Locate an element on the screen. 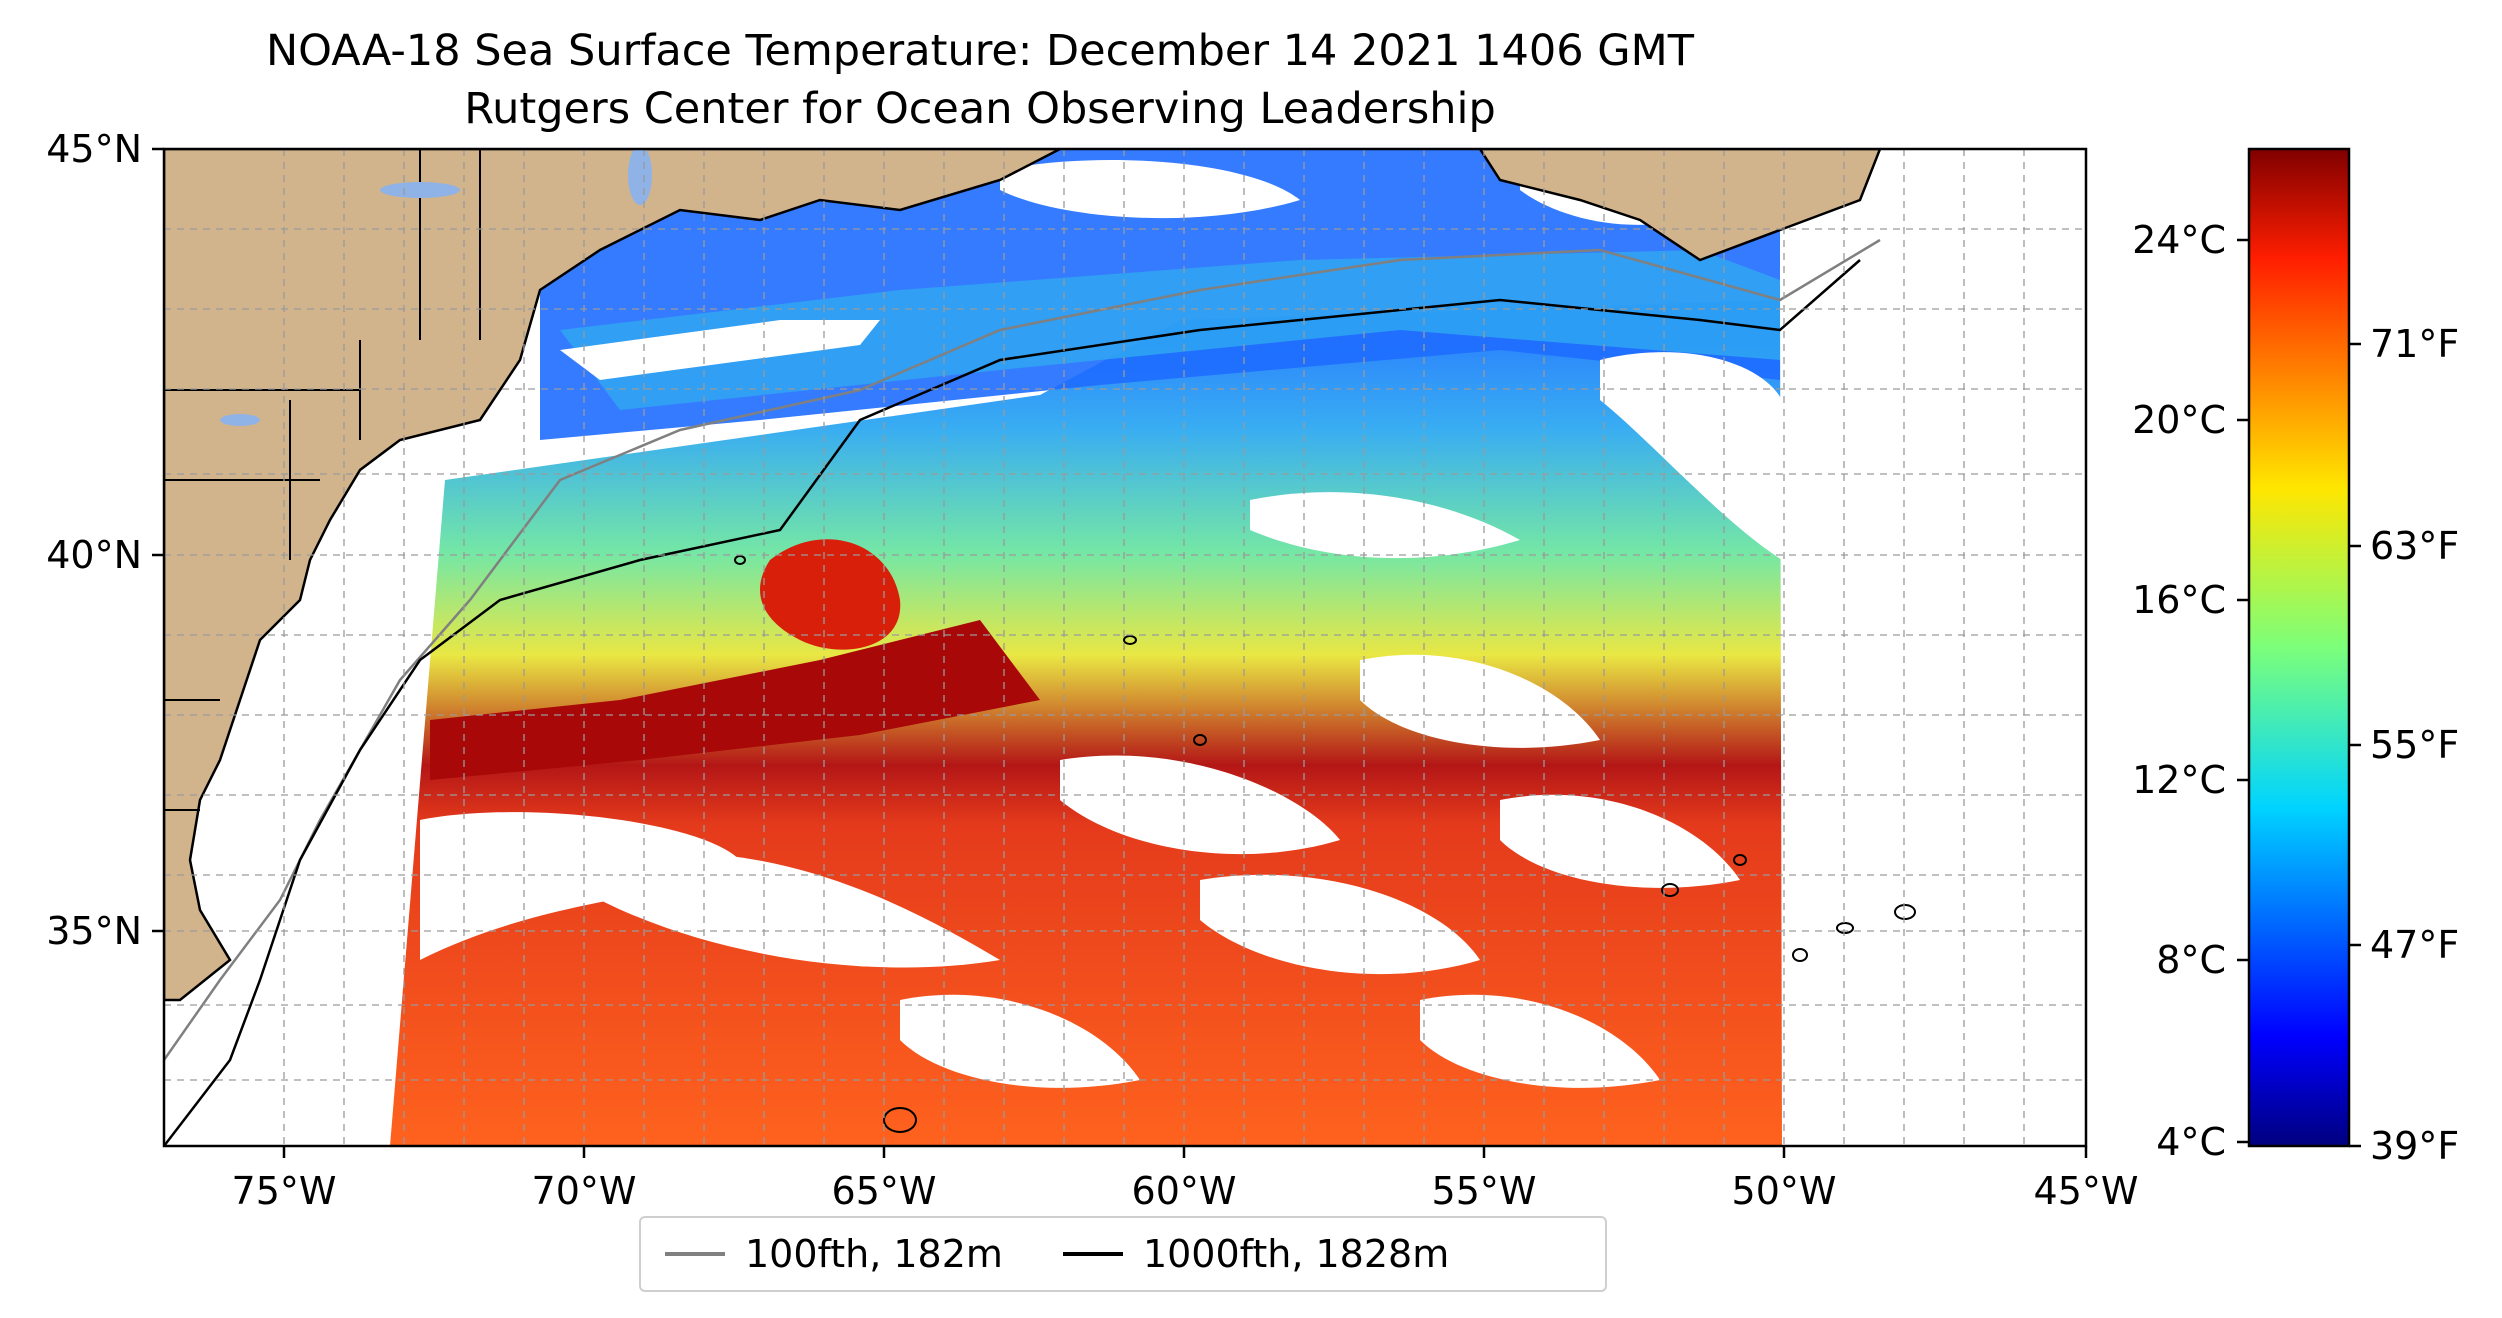 The image size is (2502, 1318). legend-line-gray is located at coordinates (695, 1254).